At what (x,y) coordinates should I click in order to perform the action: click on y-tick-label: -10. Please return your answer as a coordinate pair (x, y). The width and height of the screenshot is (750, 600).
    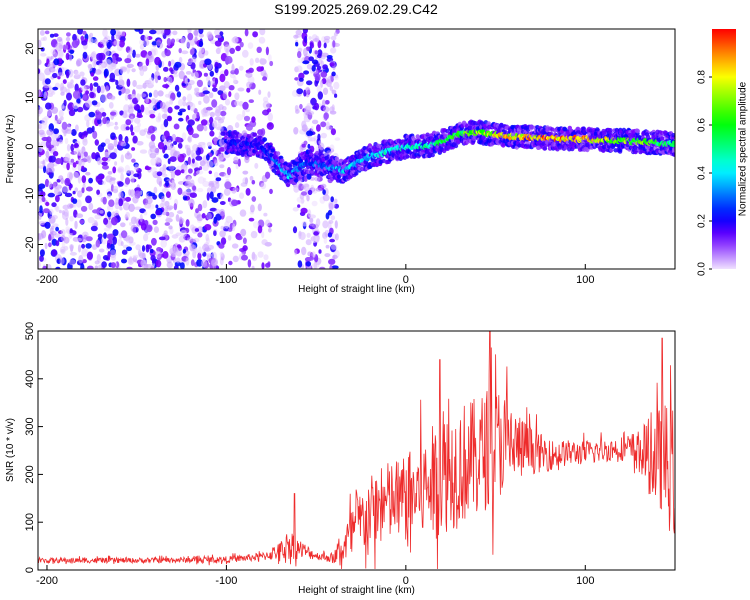
    Looking at the image, I should click on (30, 196).